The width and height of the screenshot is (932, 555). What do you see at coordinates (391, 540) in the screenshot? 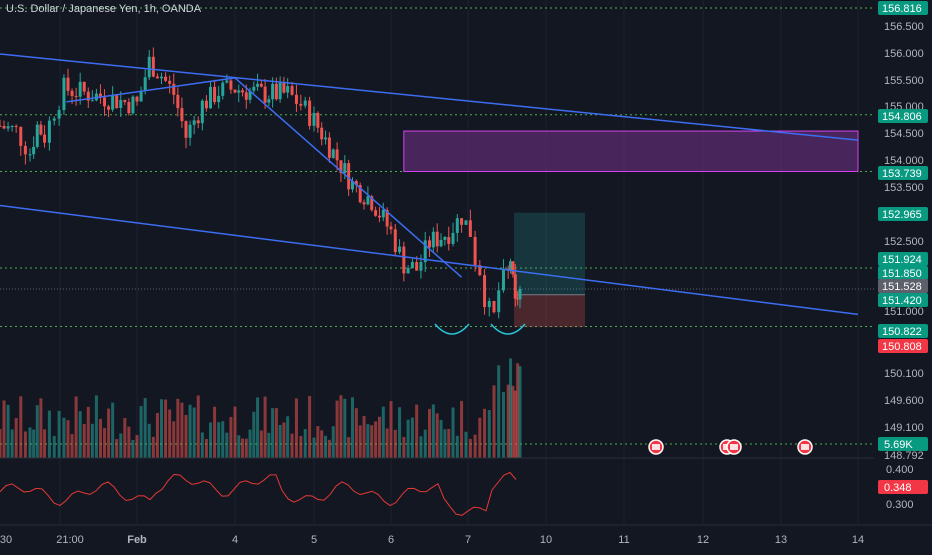
I see `time-axis-tick: 6` at bounding box center [391, 540].